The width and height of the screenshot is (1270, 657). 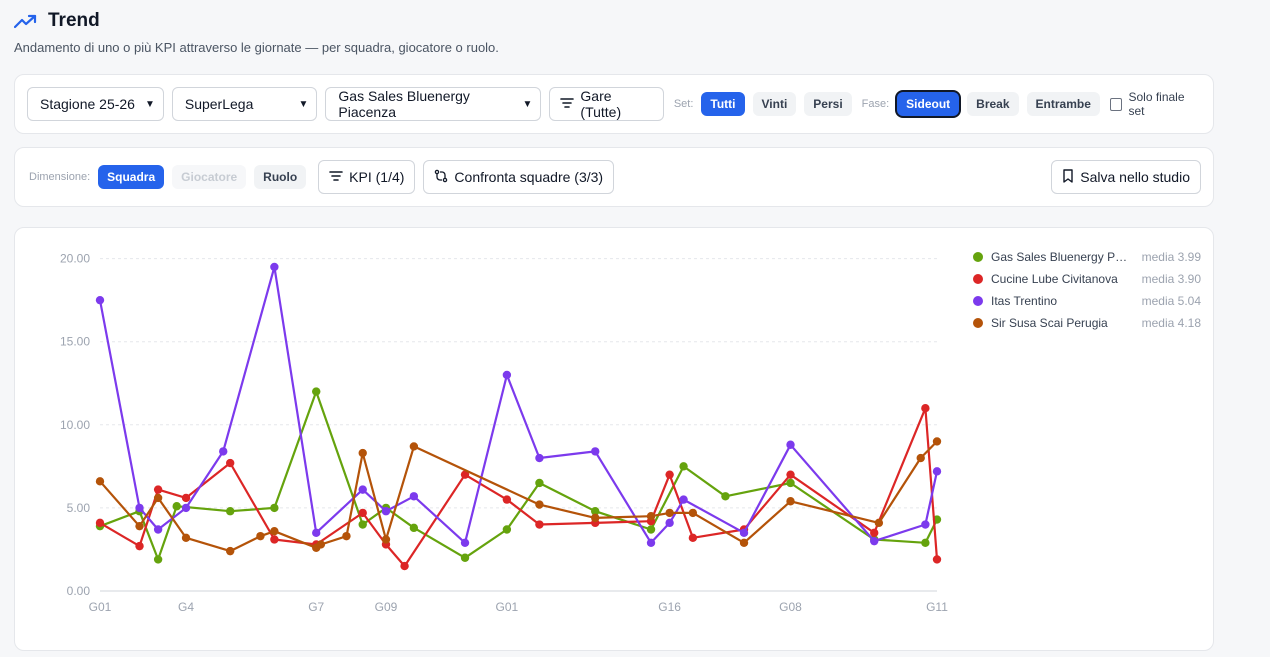 I want to click on set-option-persi: Persi, so click(x=828, y=104).